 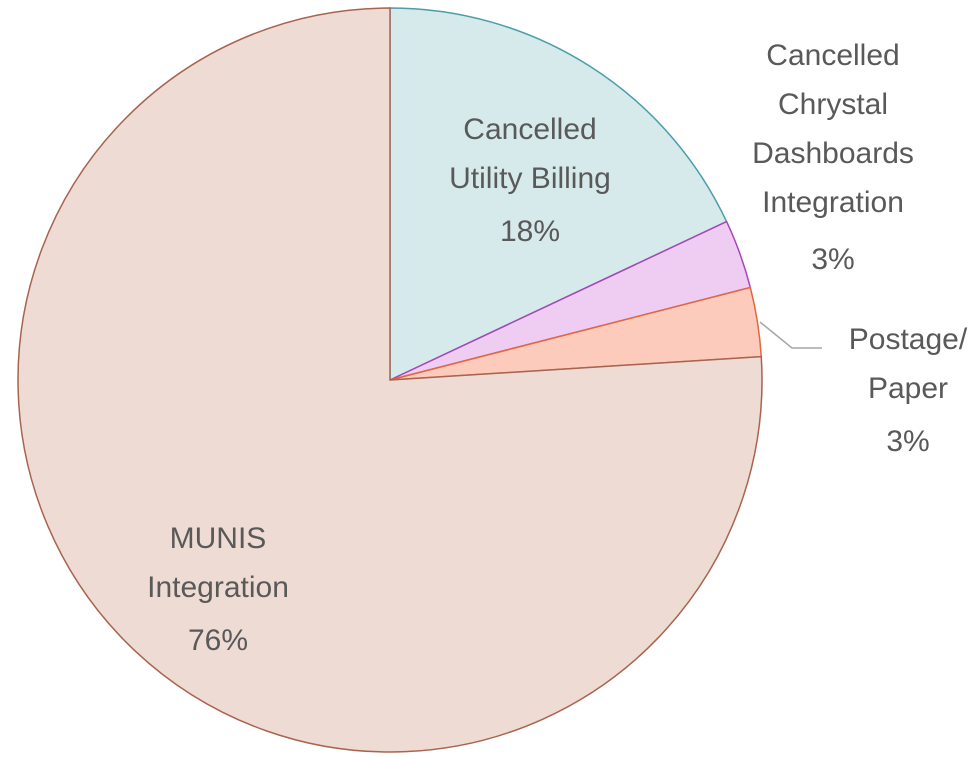 What do you see at coordinates (530, 231) in the screenshot?
I see `value-label: 18%` at bounding box center [530, 231].